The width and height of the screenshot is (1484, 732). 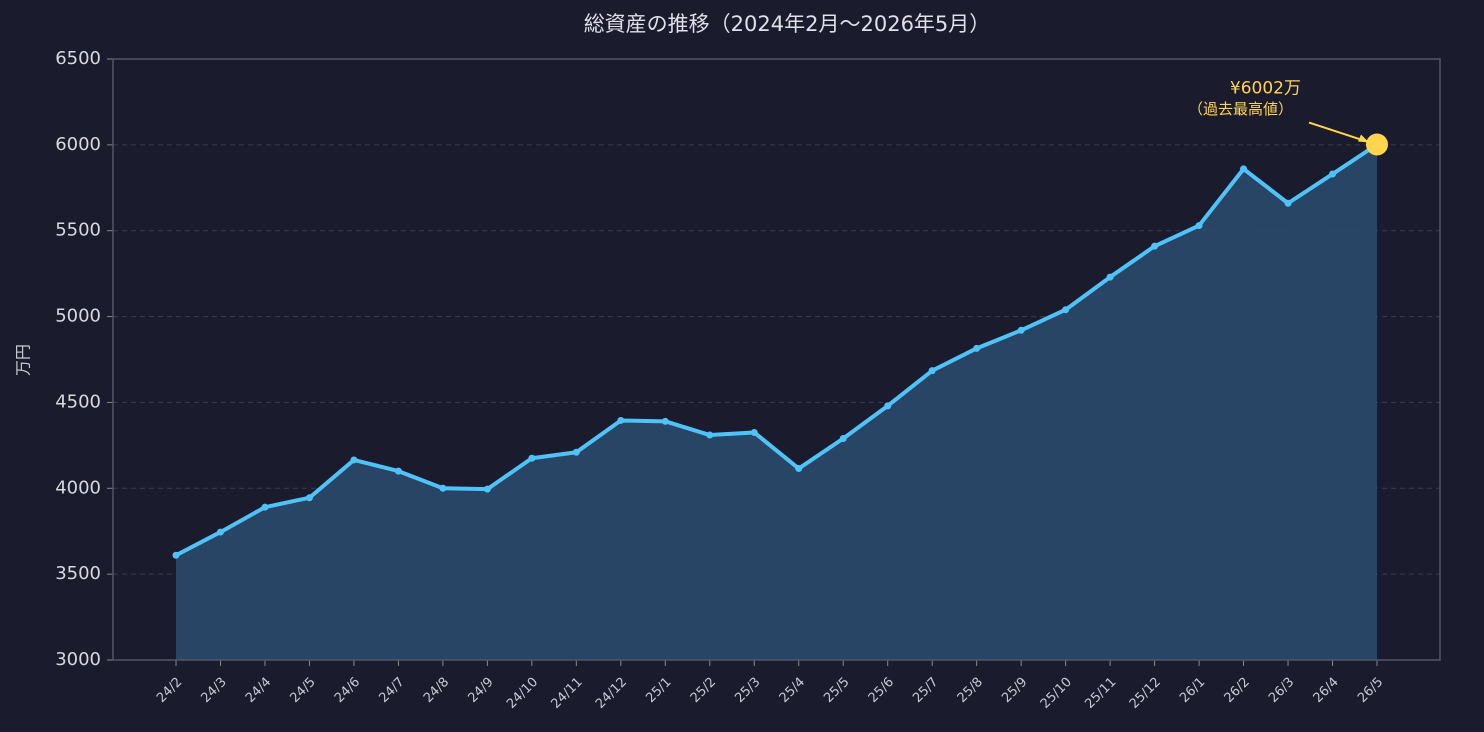 What do you see at coordinates (1377, 144) in the screenshot?
I see `highlight-point` at bounding box center [1377, 144].